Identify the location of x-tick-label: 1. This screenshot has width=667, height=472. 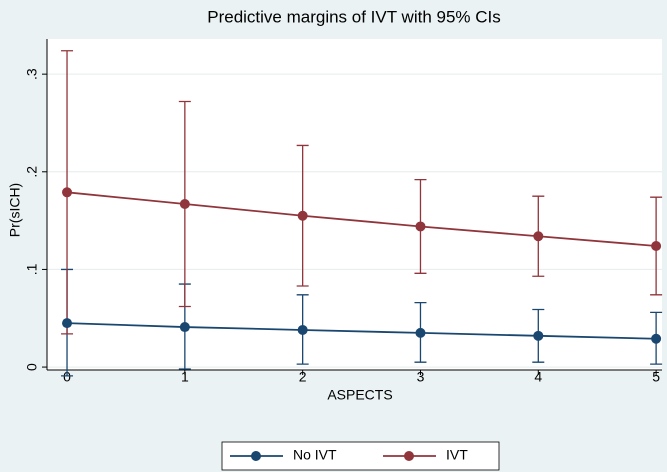
(185, 377).